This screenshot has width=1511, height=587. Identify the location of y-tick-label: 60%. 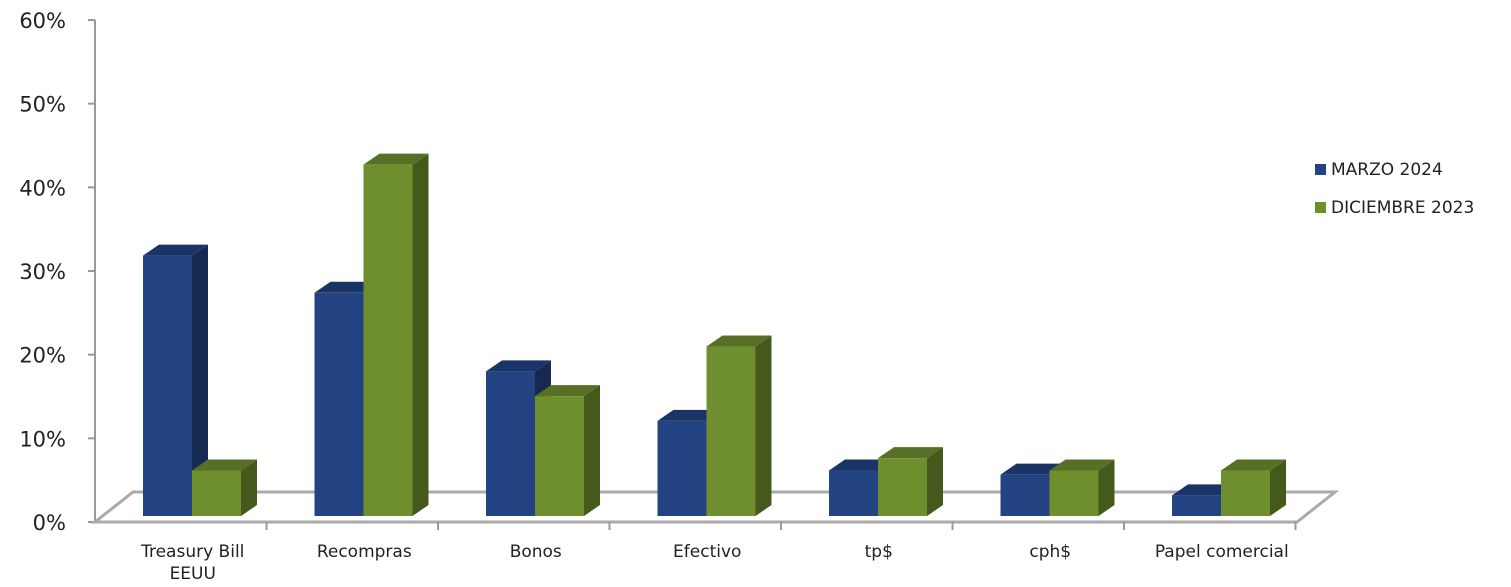
(42, 21).